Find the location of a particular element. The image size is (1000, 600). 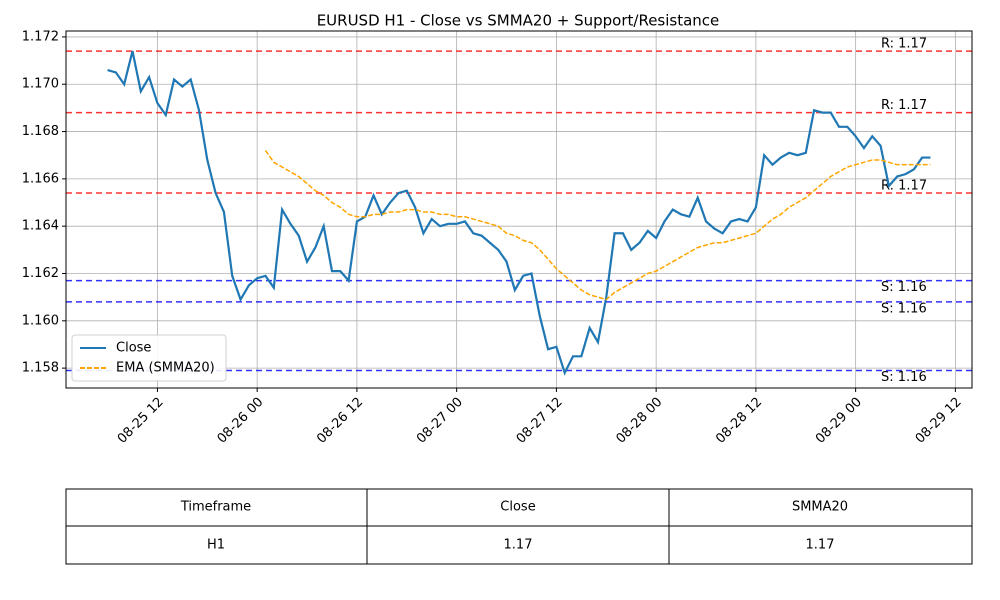

y-tick-label: 1.164 is located at coordinates (40, 226).